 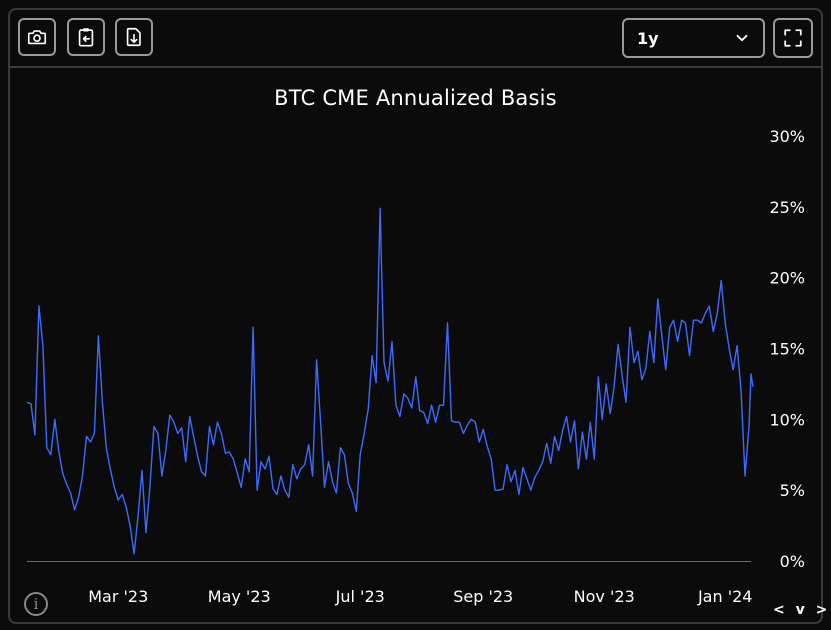 I want to click on x-tick-label: May '23, so click(x=239, y=596).